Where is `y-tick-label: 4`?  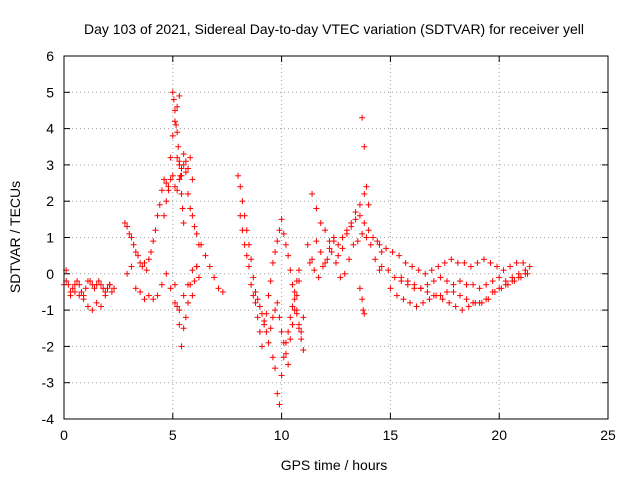
y-tick-label: 4 is located at coordinates (50, 129).